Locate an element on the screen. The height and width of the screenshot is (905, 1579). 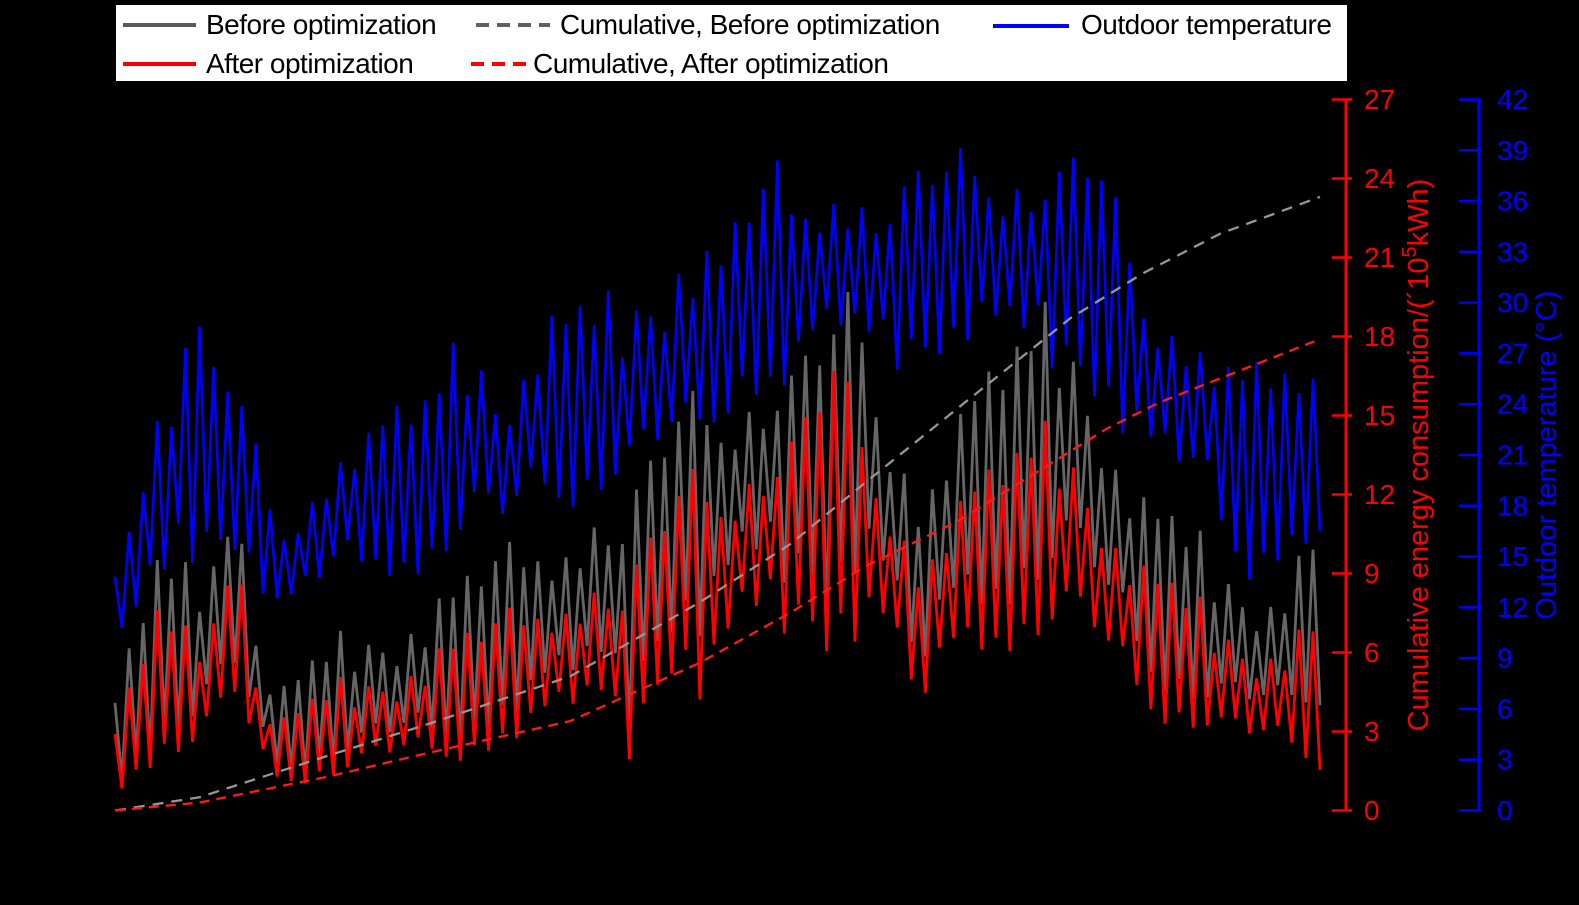
temperature-axis-tick-label: 3 is located at coordinates (1505, 759).